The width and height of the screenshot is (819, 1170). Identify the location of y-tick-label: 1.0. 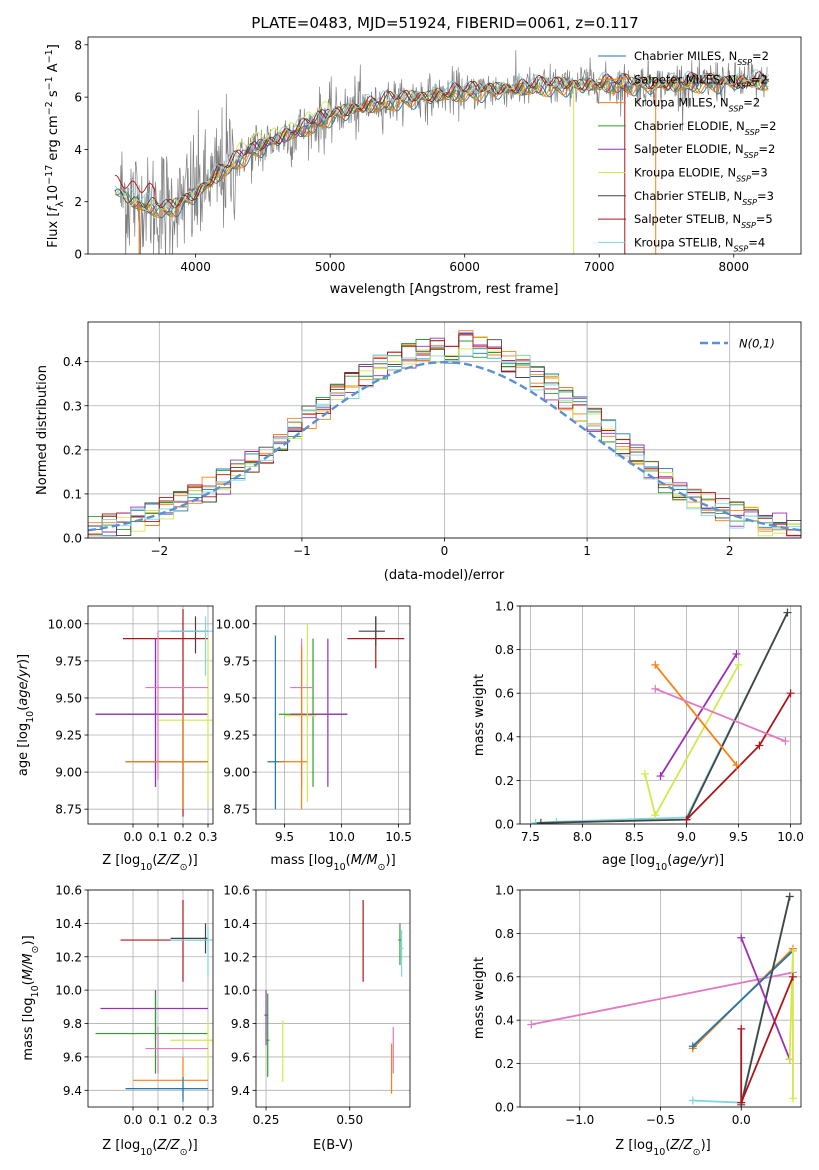
(504, 607).